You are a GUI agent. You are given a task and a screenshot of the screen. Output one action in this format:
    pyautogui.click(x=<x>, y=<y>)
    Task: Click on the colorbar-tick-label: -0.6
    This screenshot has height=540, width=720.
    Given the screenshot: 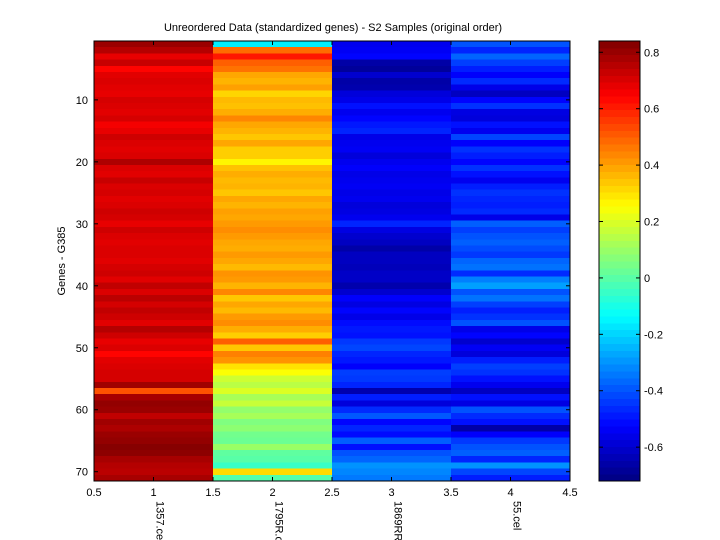 What is the action you would take?
    pyautogui.click(x=653, y=448)
    